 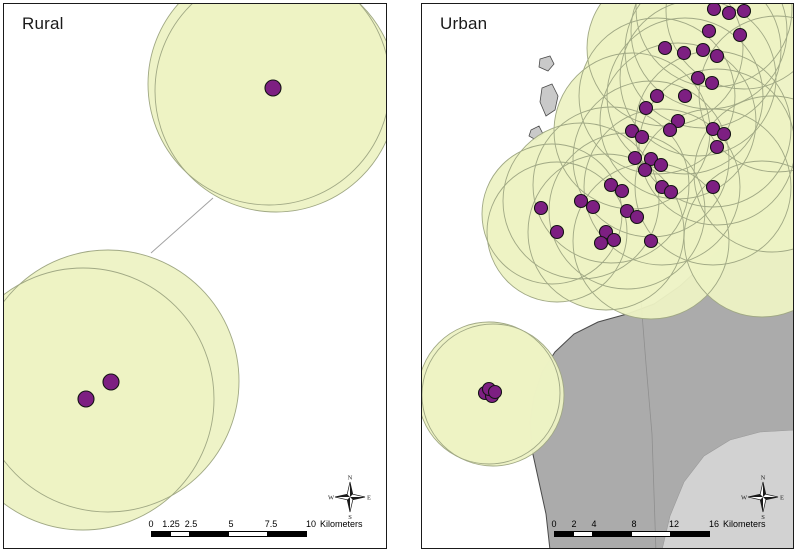 What do you see at coordinates (182, 225) in the screenshot?
I see `connector-line` at bounding box center [182, 225].